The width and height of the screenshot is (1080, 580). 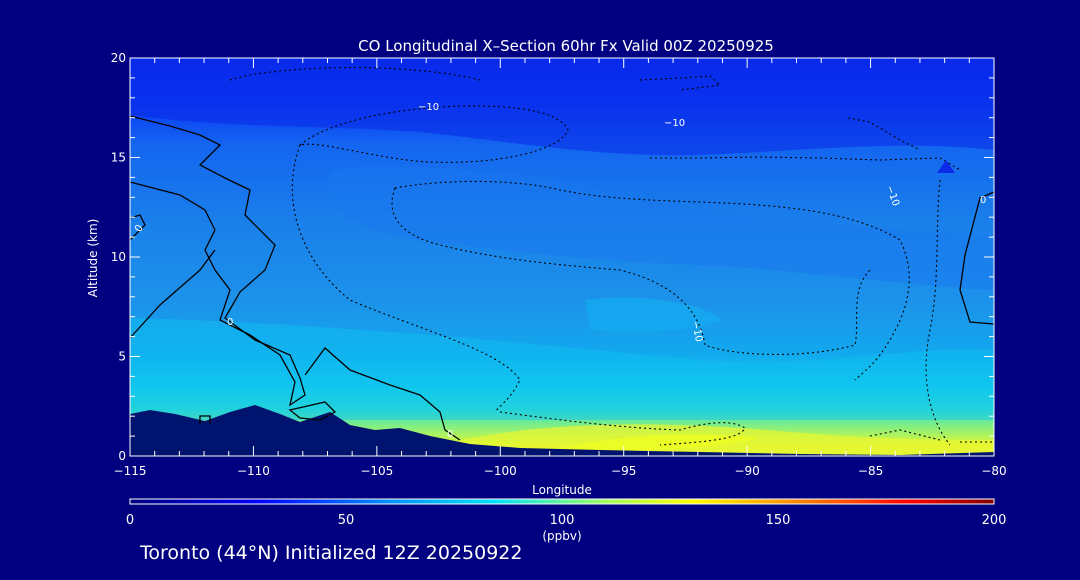 I want to click on colorbar-tick-label: 150, so click(x=778, y=520).